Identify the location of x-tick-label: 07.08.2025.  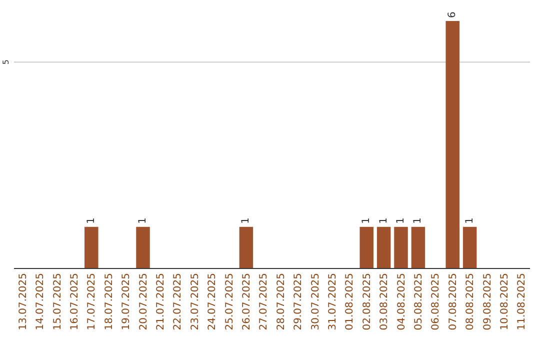
(453, 301).